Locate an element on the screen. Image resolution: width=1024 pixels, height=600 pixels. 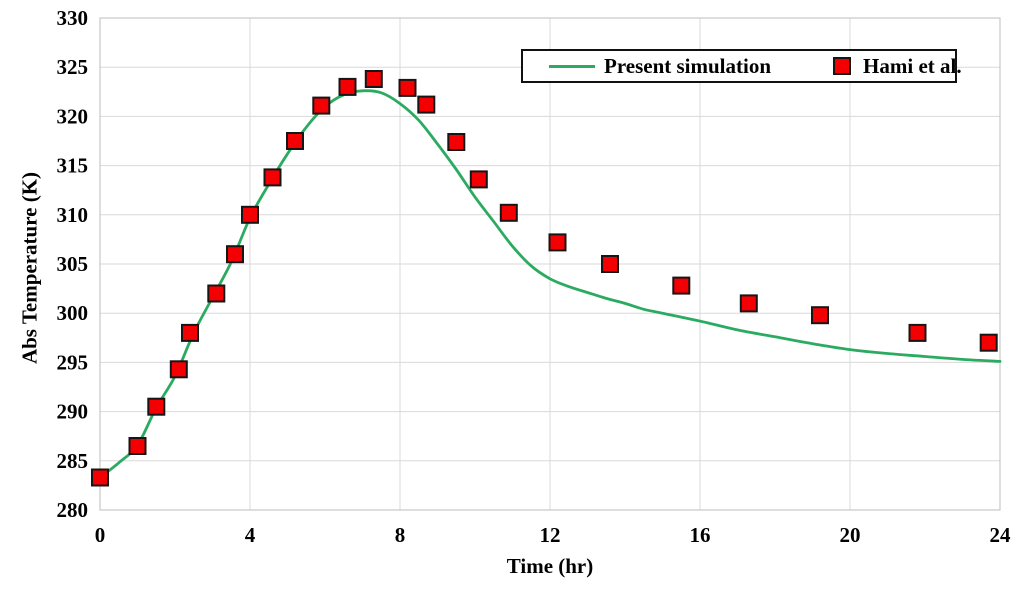
x-tick-label: 0 is located at coordinates (100, 535).